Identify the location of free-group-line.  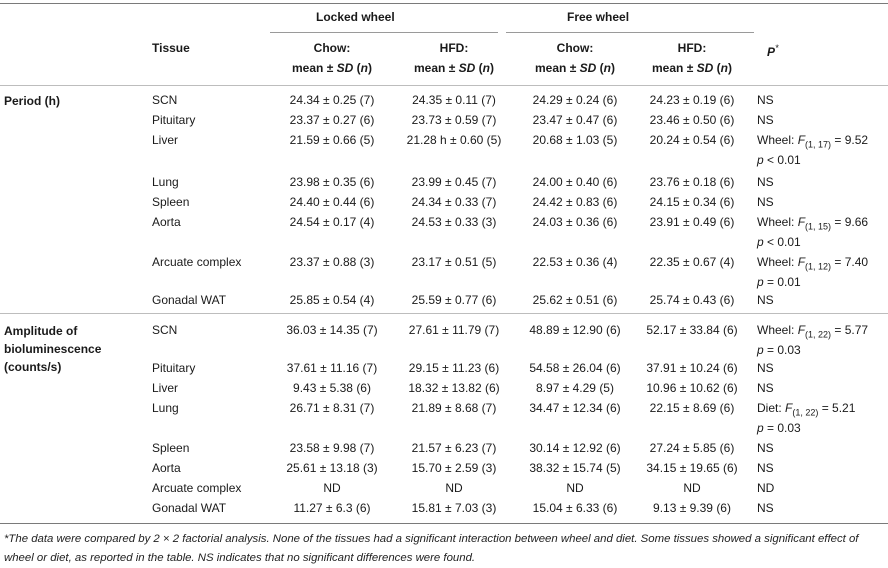
(630, 32).